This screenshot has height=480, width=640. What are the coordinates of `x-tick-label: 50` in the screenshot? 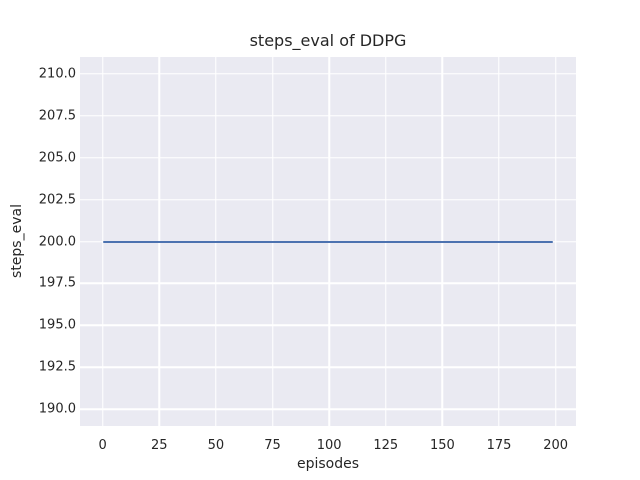 It's located at (216, 445).